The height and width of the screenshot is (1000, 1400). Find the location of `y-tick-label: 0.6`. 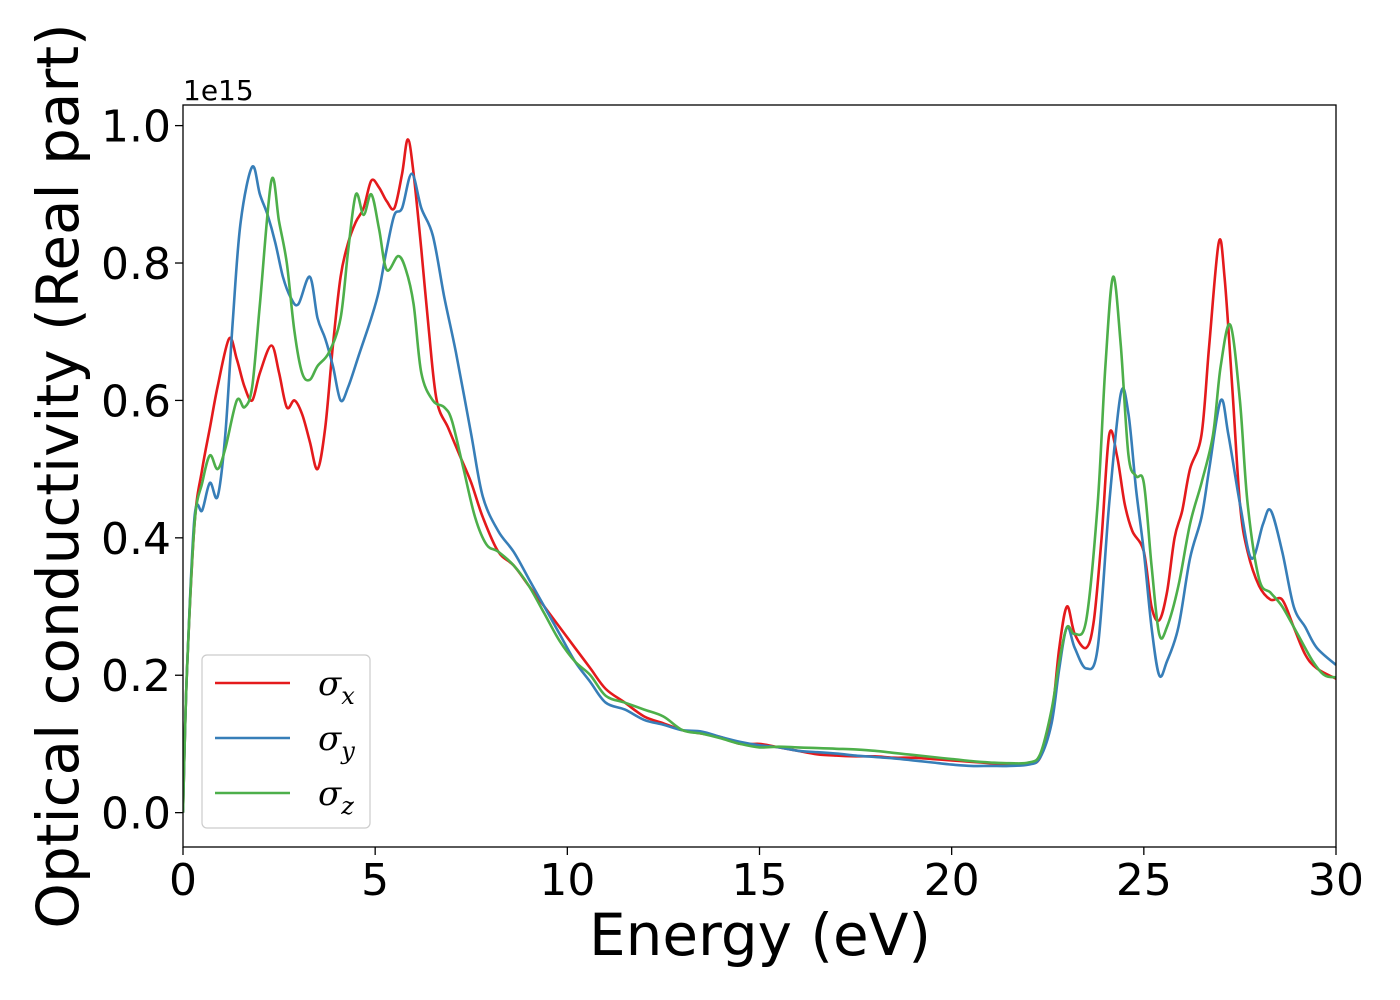

y-tick-label: 0.6 is located at coordinates (136, 401).